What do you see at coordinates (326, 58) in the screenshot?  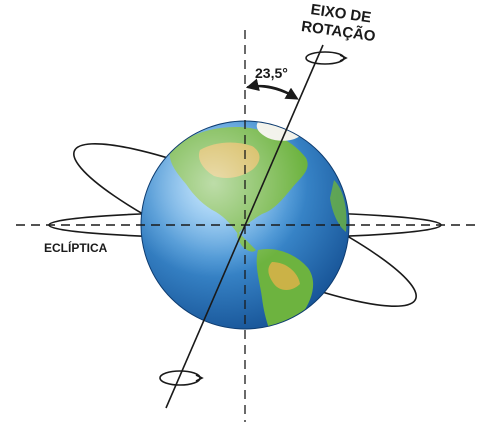 I see `top-rotation-arrow` at bounding box center [326, 58].